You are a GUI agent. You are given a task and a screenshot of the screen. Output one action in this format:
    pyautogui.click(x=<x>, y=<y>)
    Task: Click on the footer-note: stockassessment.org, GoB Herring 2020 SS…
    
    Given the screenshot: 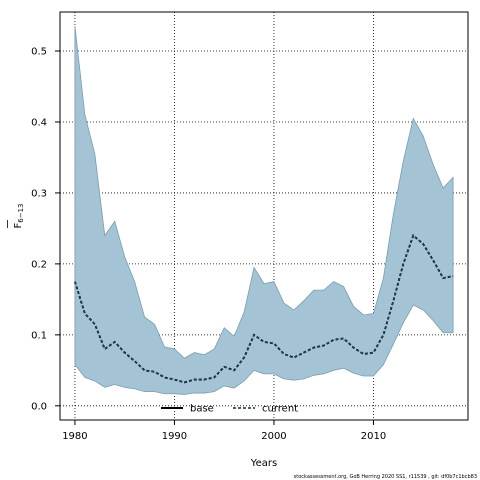 What is the action you would take?
    pyautogui.click(x=385, y=477)
    